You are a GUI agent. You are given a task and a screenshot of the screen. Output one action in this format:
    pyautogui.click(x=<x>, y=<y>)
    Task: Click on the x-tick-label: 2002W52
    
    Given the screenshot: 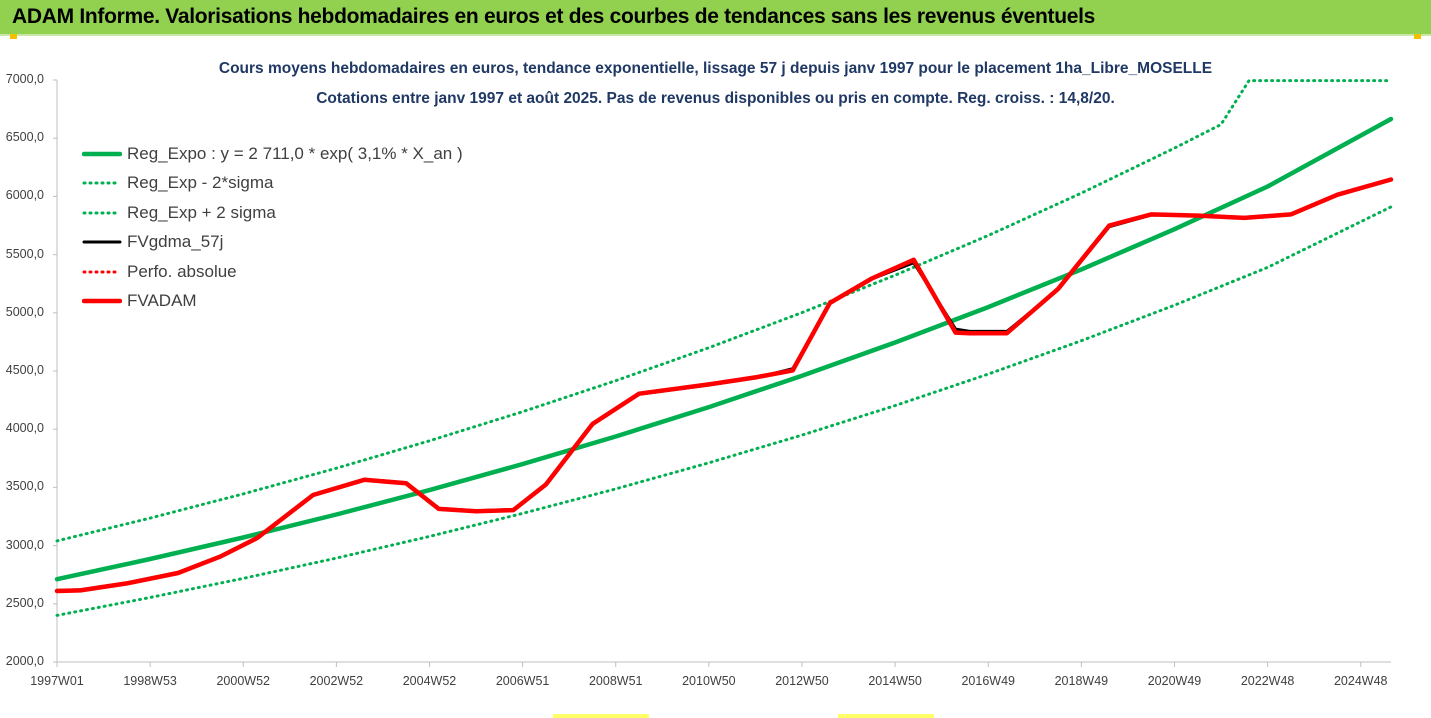 What is the action you would take?
    pyautogui.click(x=336, y=681)
    